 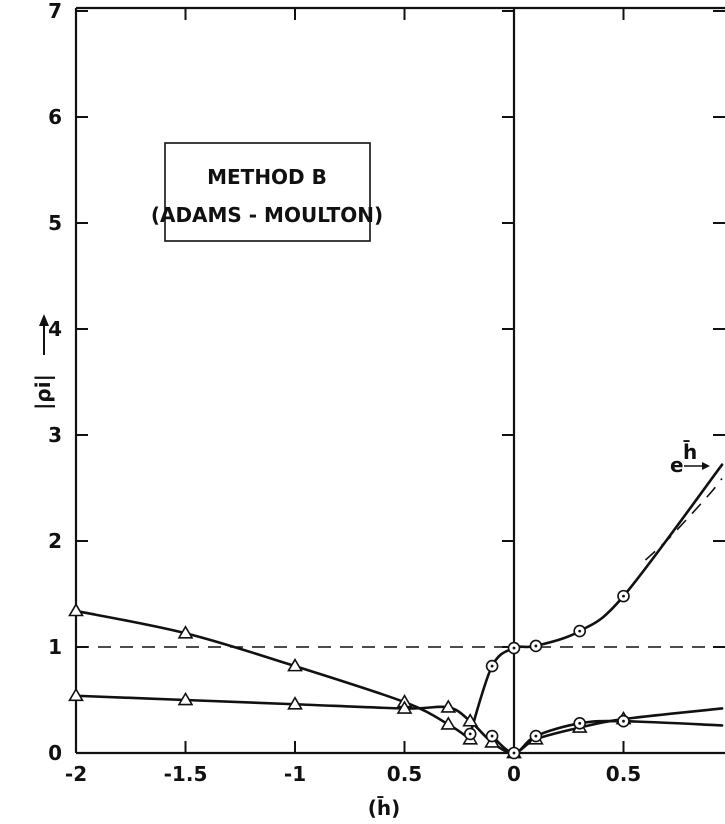 I want to click on series-4-line, so click(x=607, y=737).